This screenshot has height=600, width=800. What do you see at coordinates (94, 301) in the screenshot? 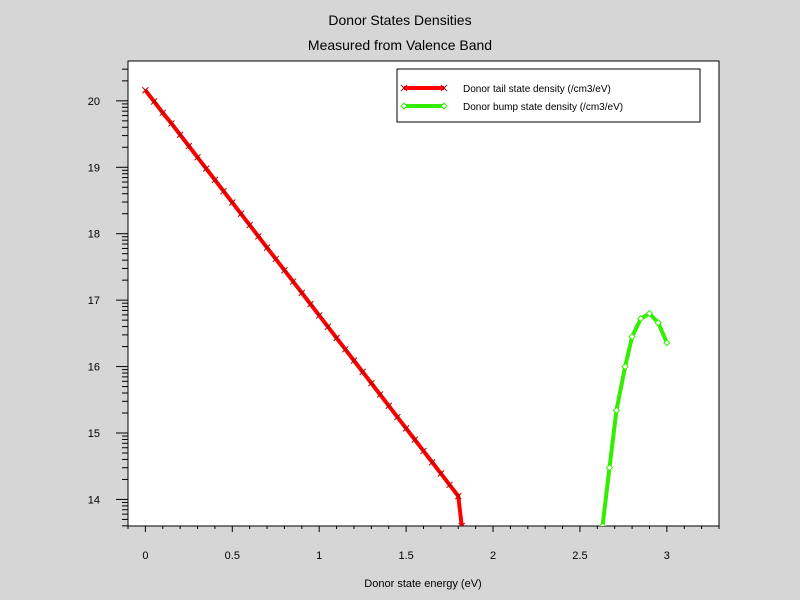
I see `y-tick-label: 17` at bounding box center [94, 301].